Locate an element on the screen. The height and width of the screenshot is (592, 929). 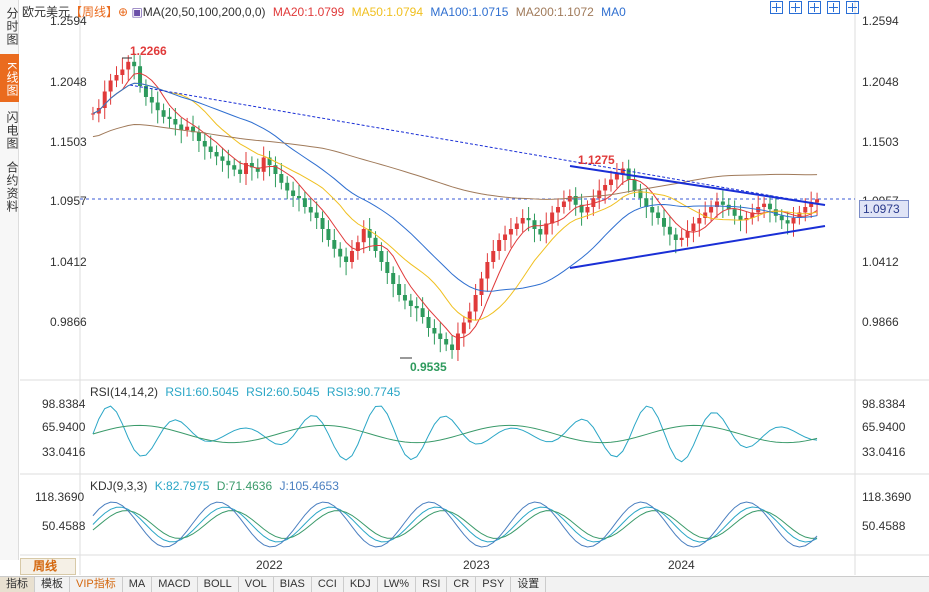
rsi-tick-right: 65.9400 is located at coordinates (884, 427).